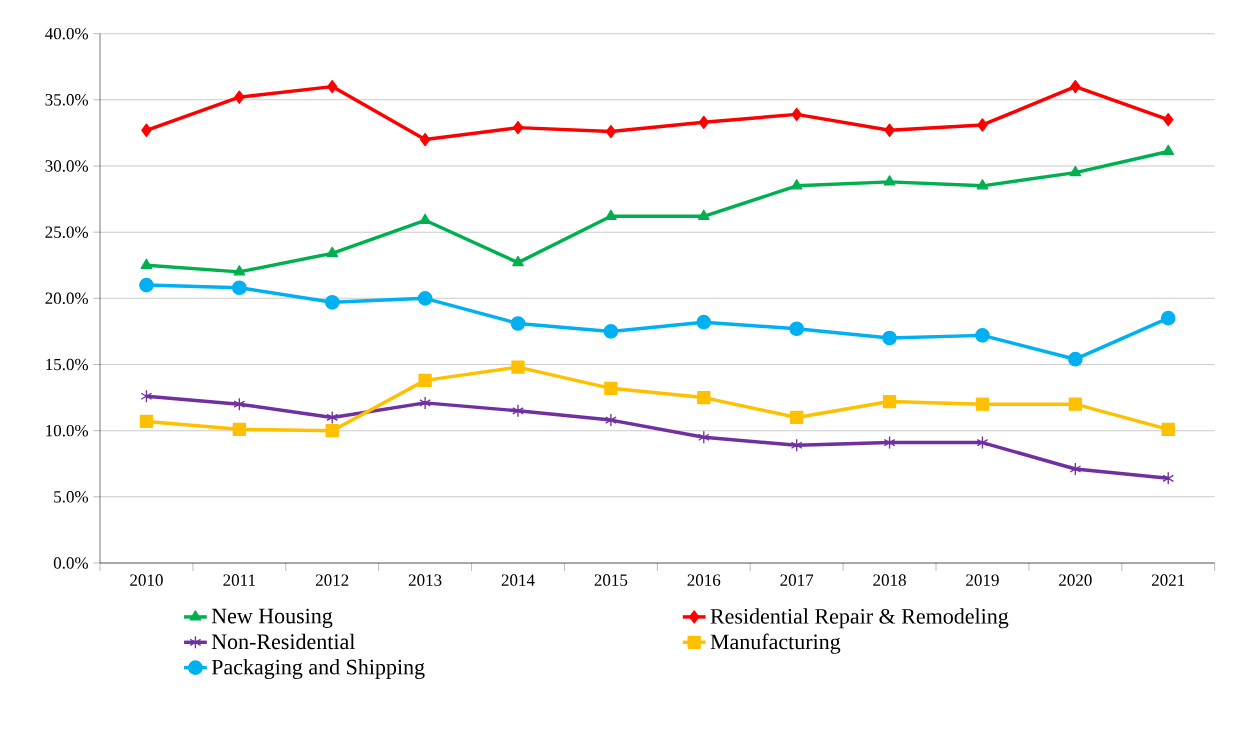 This screenshot has width=1243, height=729. What do you see at coordinates (332, 580) in the screenshot?
I see `x-tick-label: 2012` at bounding box center [332, 580].